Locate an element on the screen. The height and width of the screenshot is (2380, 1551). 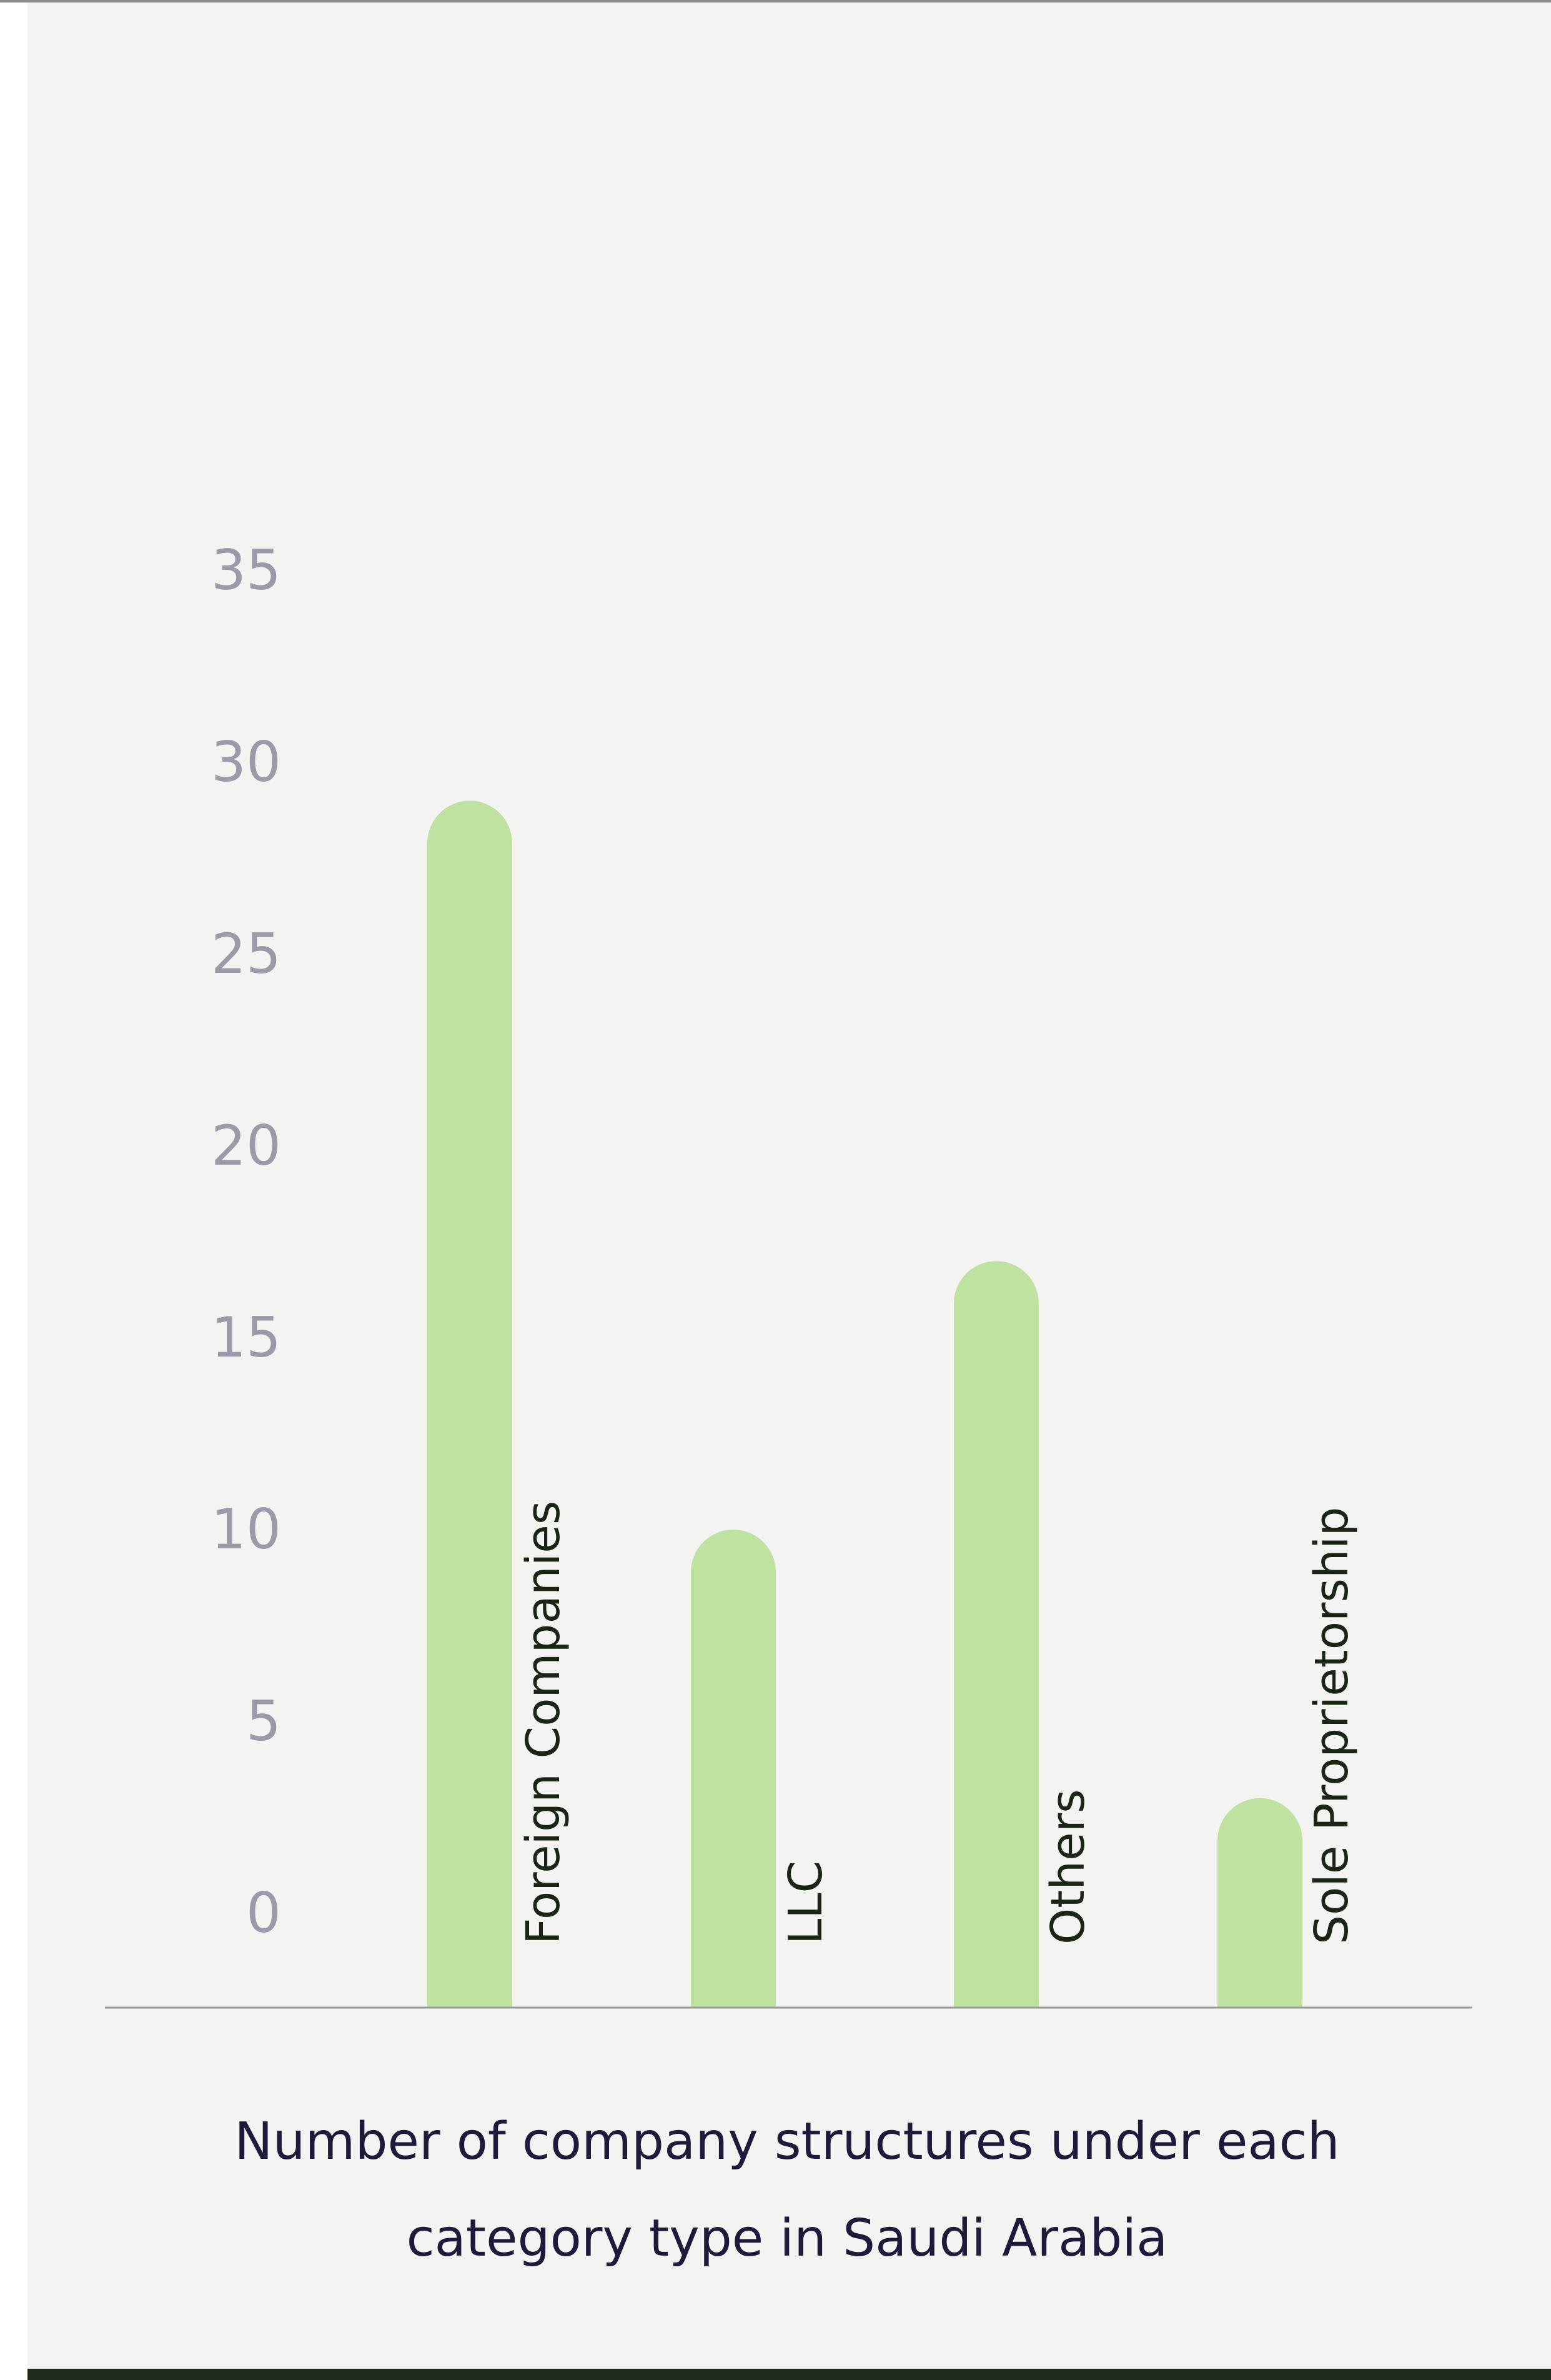
bar-llc is located at coordinates (733, 1769).